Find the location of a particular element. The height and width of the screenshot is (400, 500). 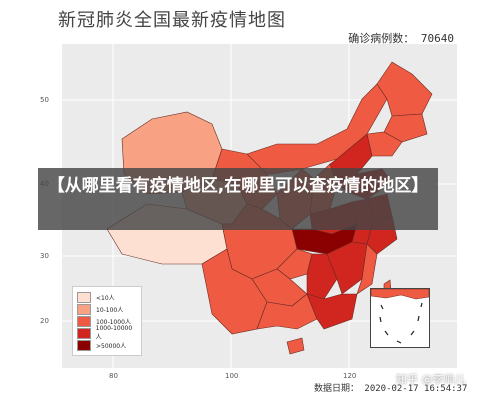

province-guangxi is located at coordinates (287, 311).